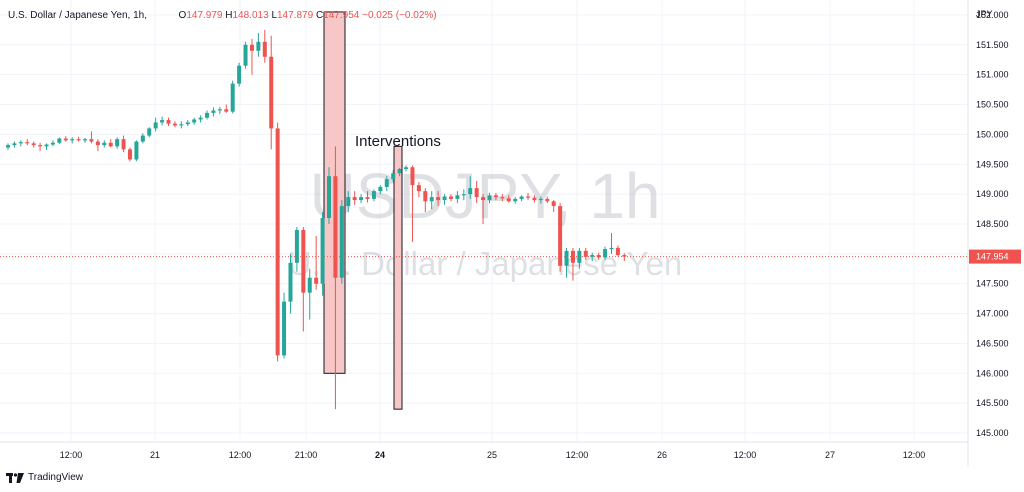 This screenshot has height=492, width=1024. I want to click on y-tick-label: 146.500, so click(992, 343).